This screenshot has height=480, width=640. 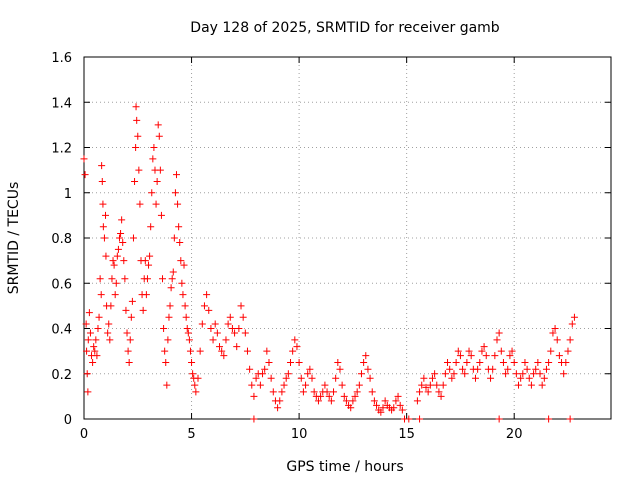 I want to click on y-tick-label-6: 1.2, so click(x=61, y=149).